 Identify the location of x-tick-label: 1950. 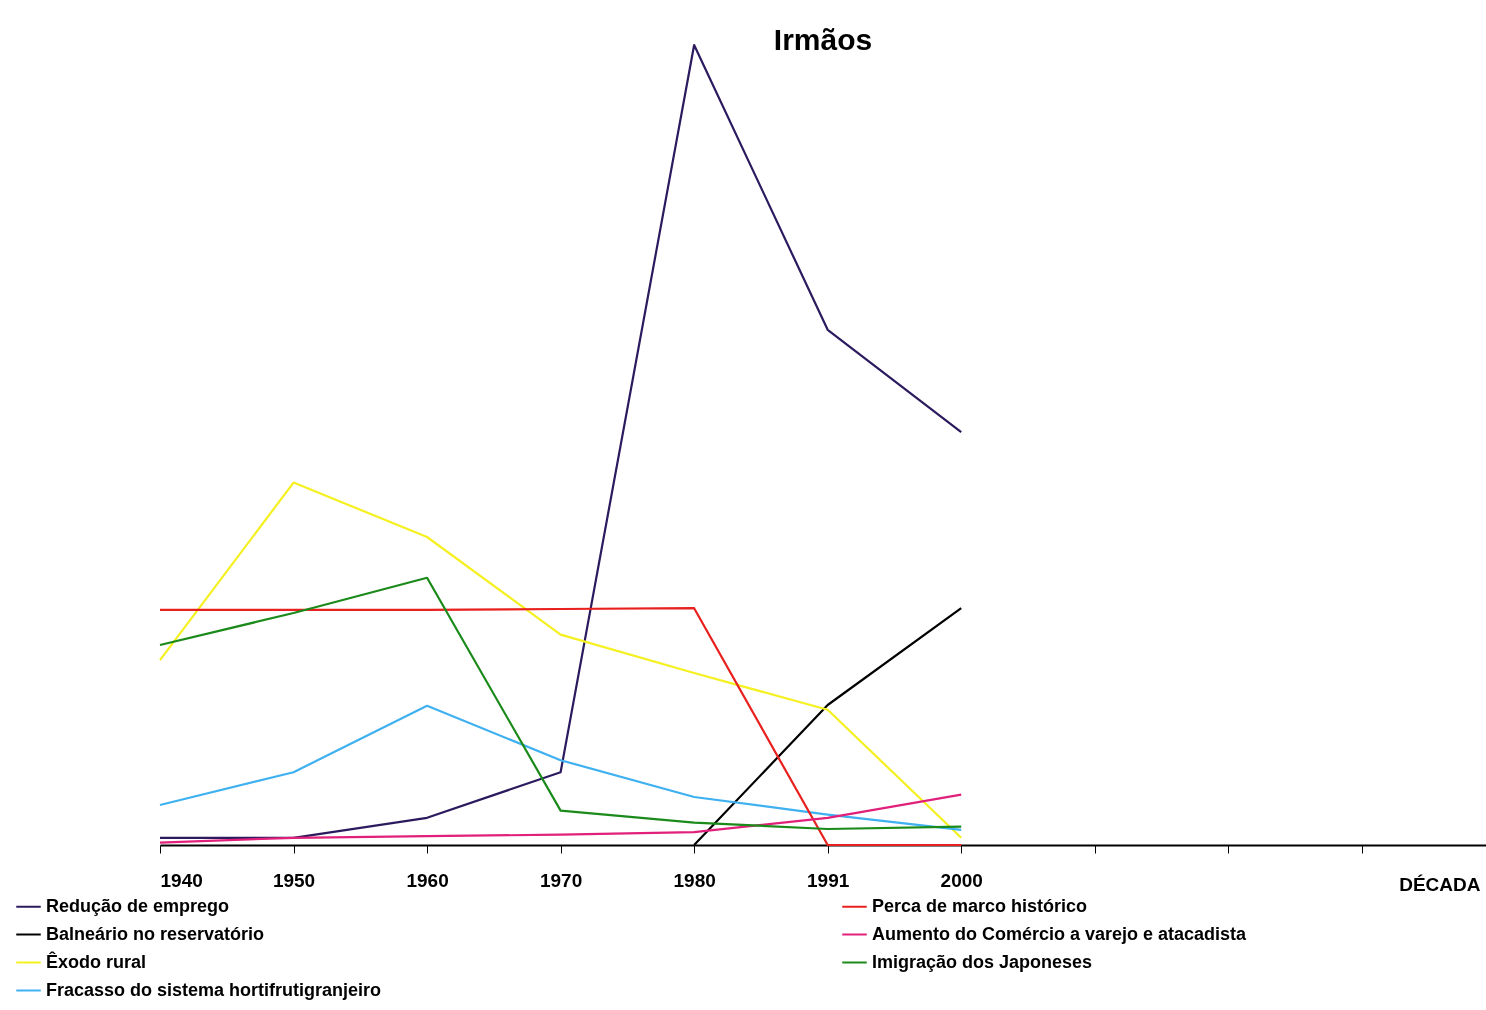
(294, 880).